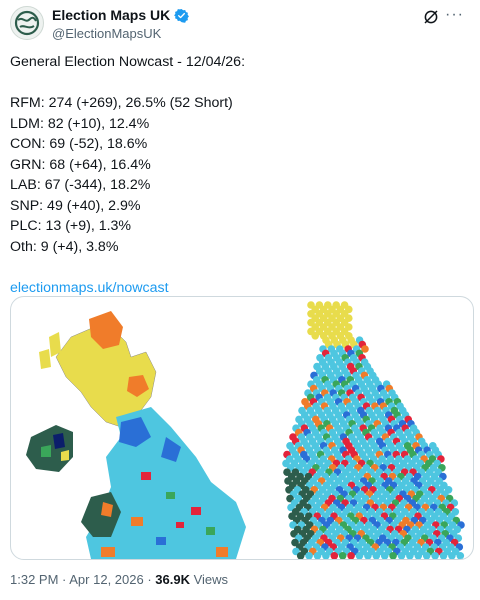 This screenshot has width=480, height=600. I want to click on avatar, so click(27, 23).